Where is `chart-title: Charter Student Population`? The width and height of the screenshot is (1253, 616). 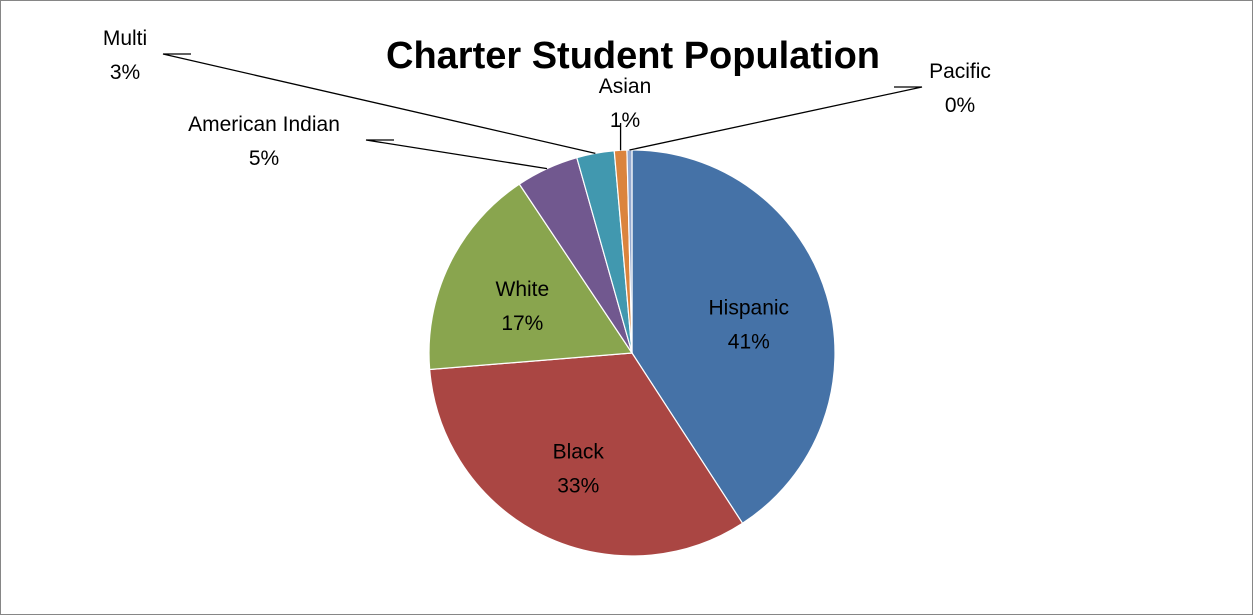 chart-title: Charter Student Population is located at coordinates (633, 56).